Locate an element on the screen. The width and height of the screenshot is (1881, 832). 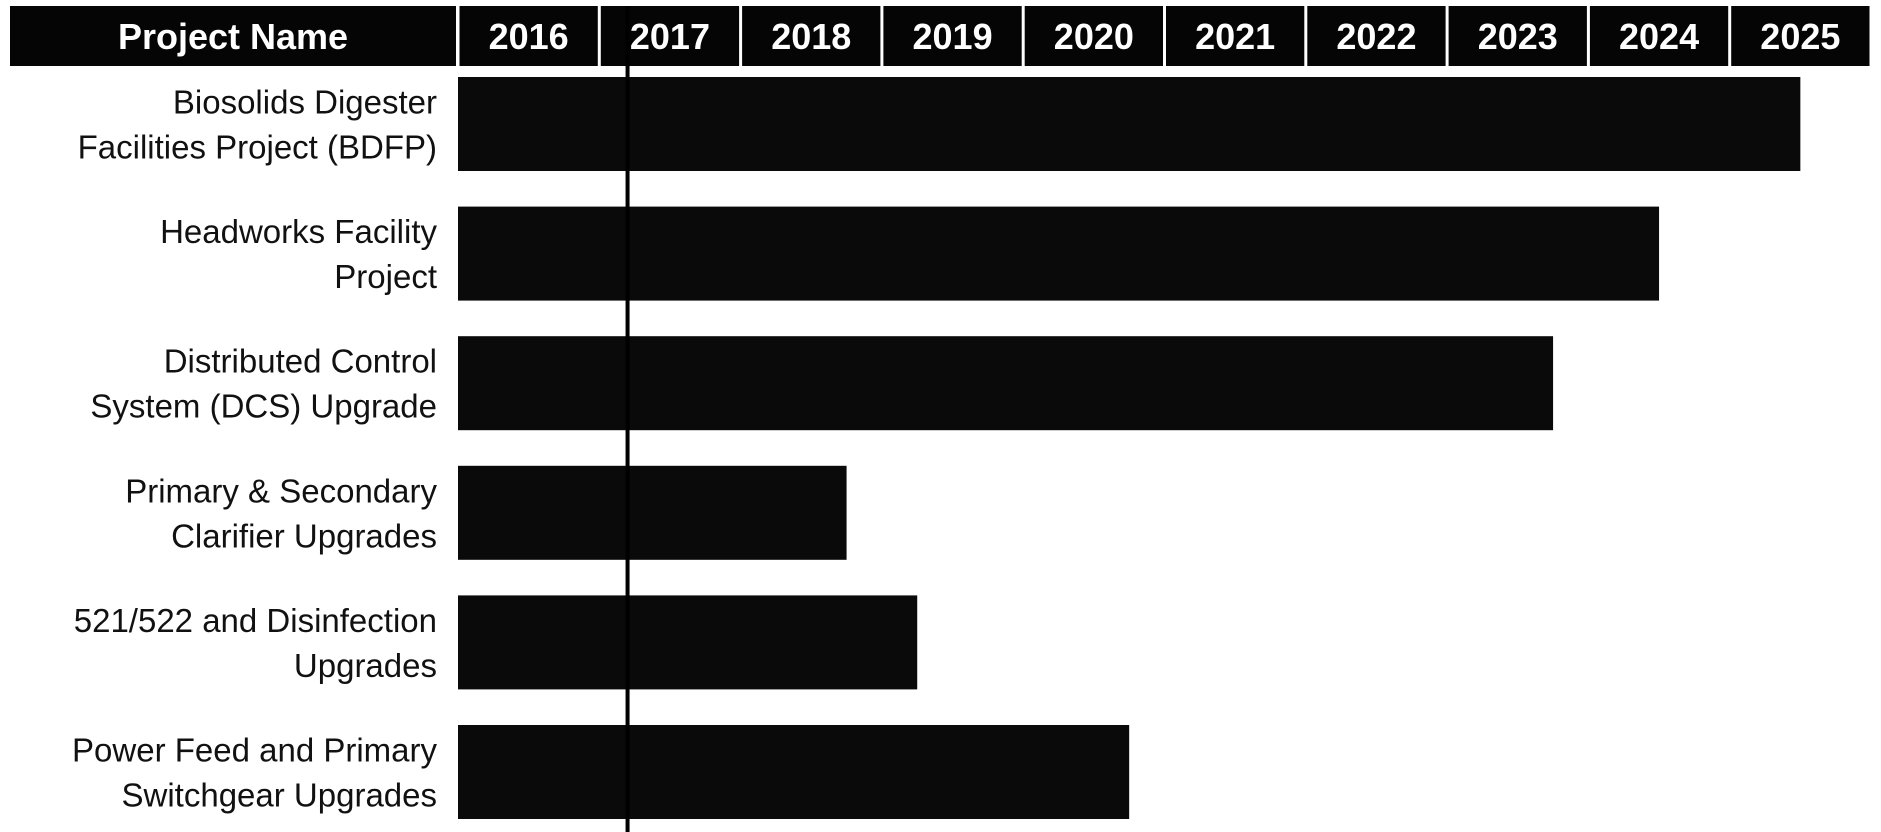
year-tick-label-2020: 2020 is located at coordinates (1094, 36).